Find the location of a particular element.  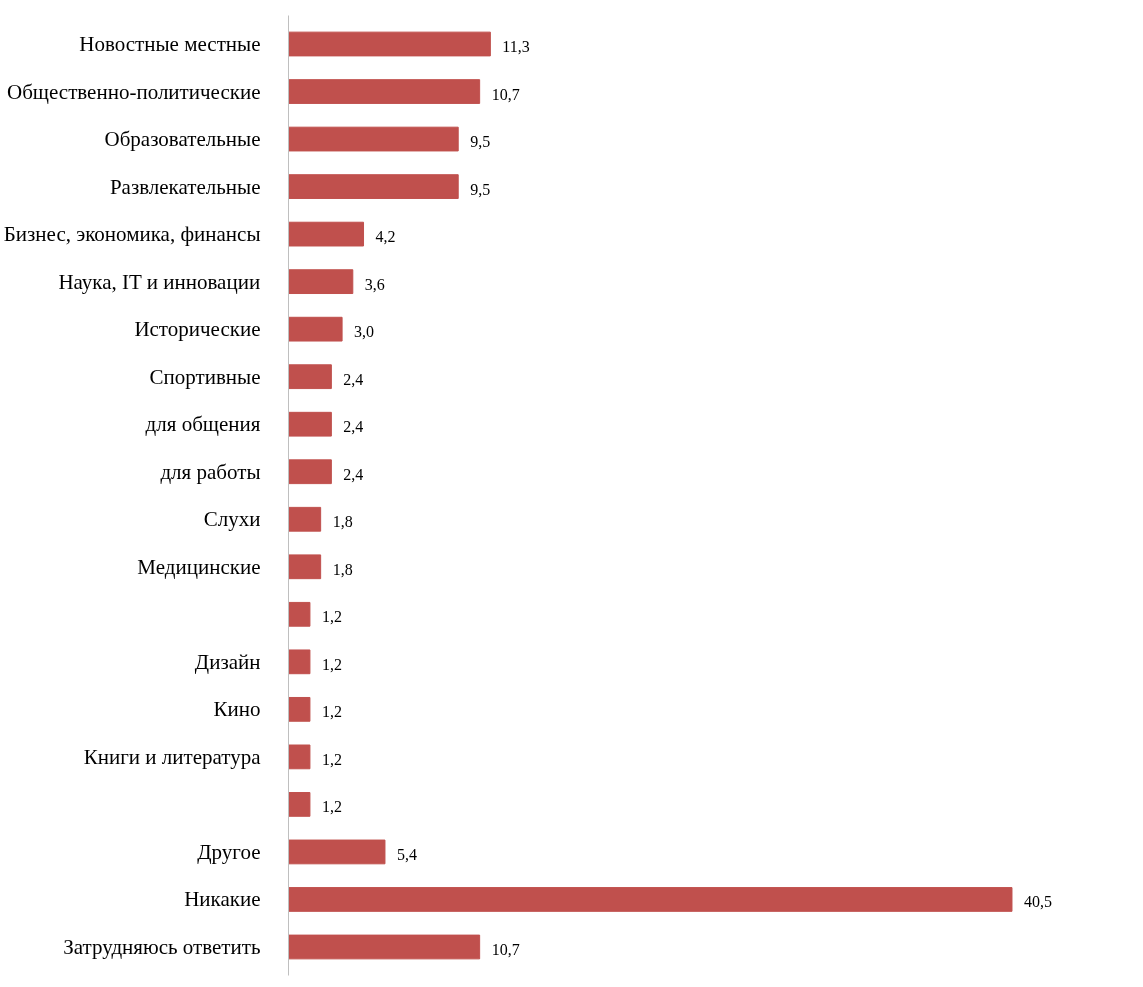

y-tick-label: Дизайн is located at coordinates (227, 661).